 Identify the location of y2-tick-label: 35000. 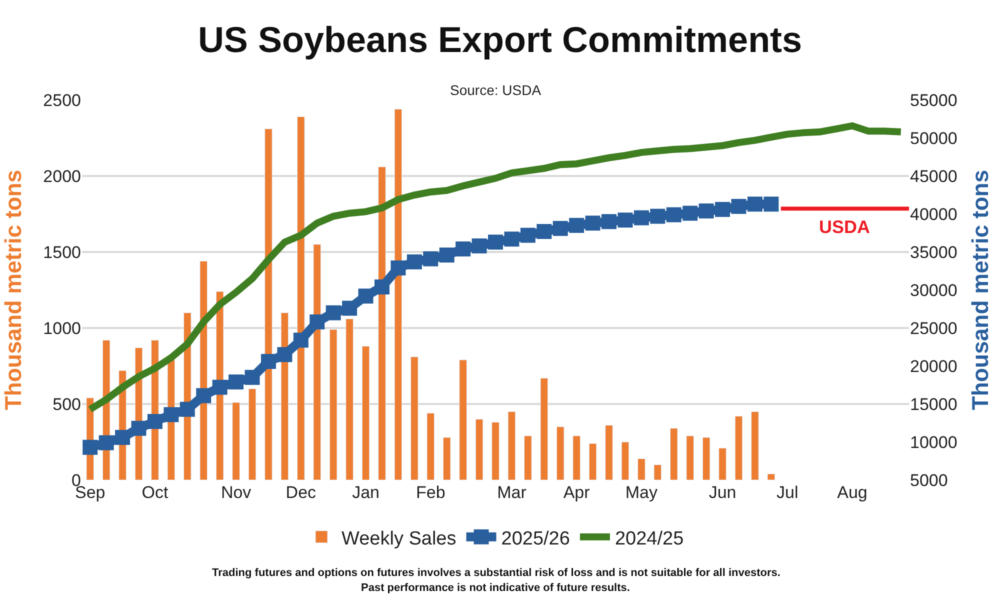
(934, 252).